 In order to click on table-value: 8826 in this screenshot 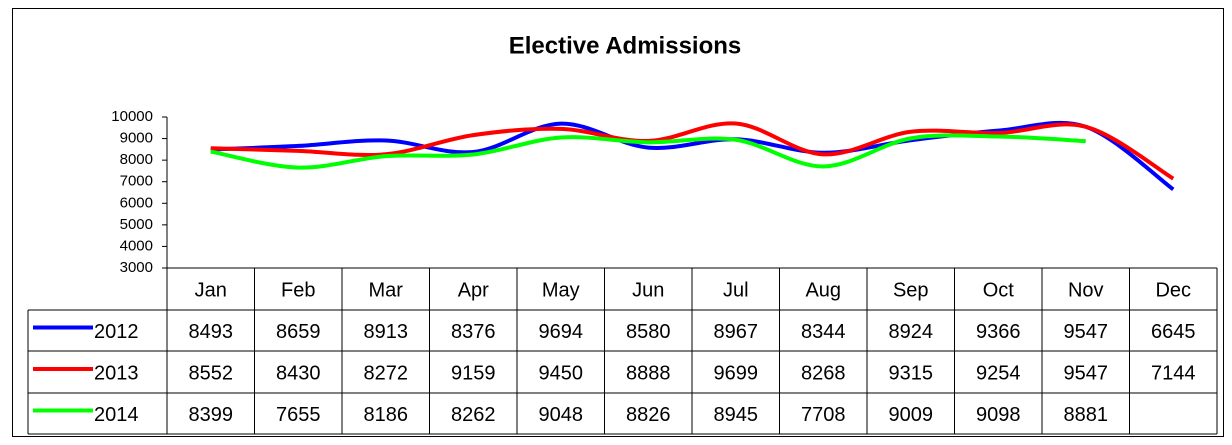, I will do `click(648, 415)`.